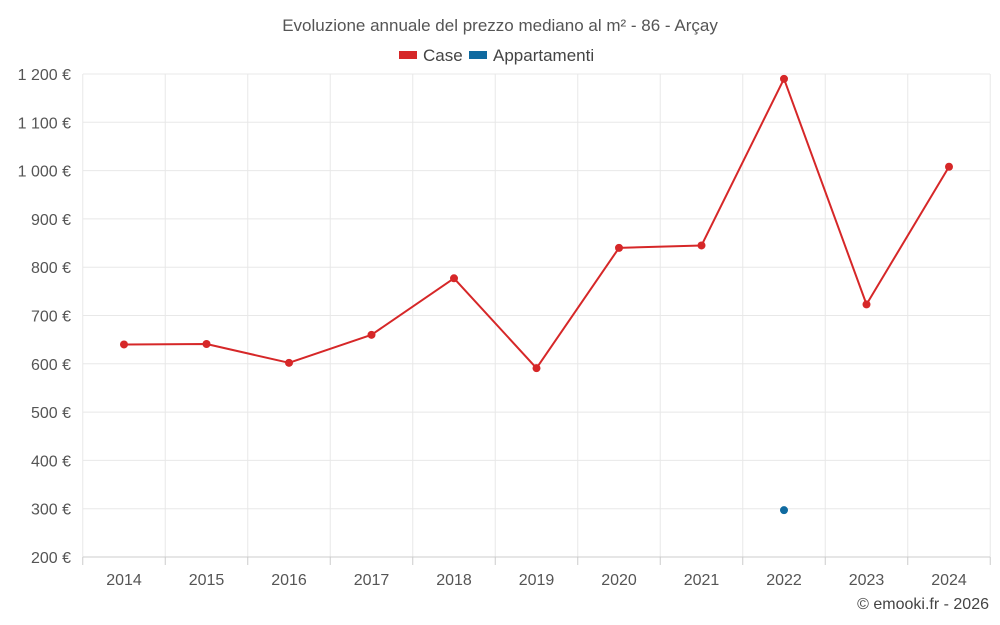  Describe the element at coordinates (372, 580) in the screenshot. I see `x-tick-label: 2017` at that location.